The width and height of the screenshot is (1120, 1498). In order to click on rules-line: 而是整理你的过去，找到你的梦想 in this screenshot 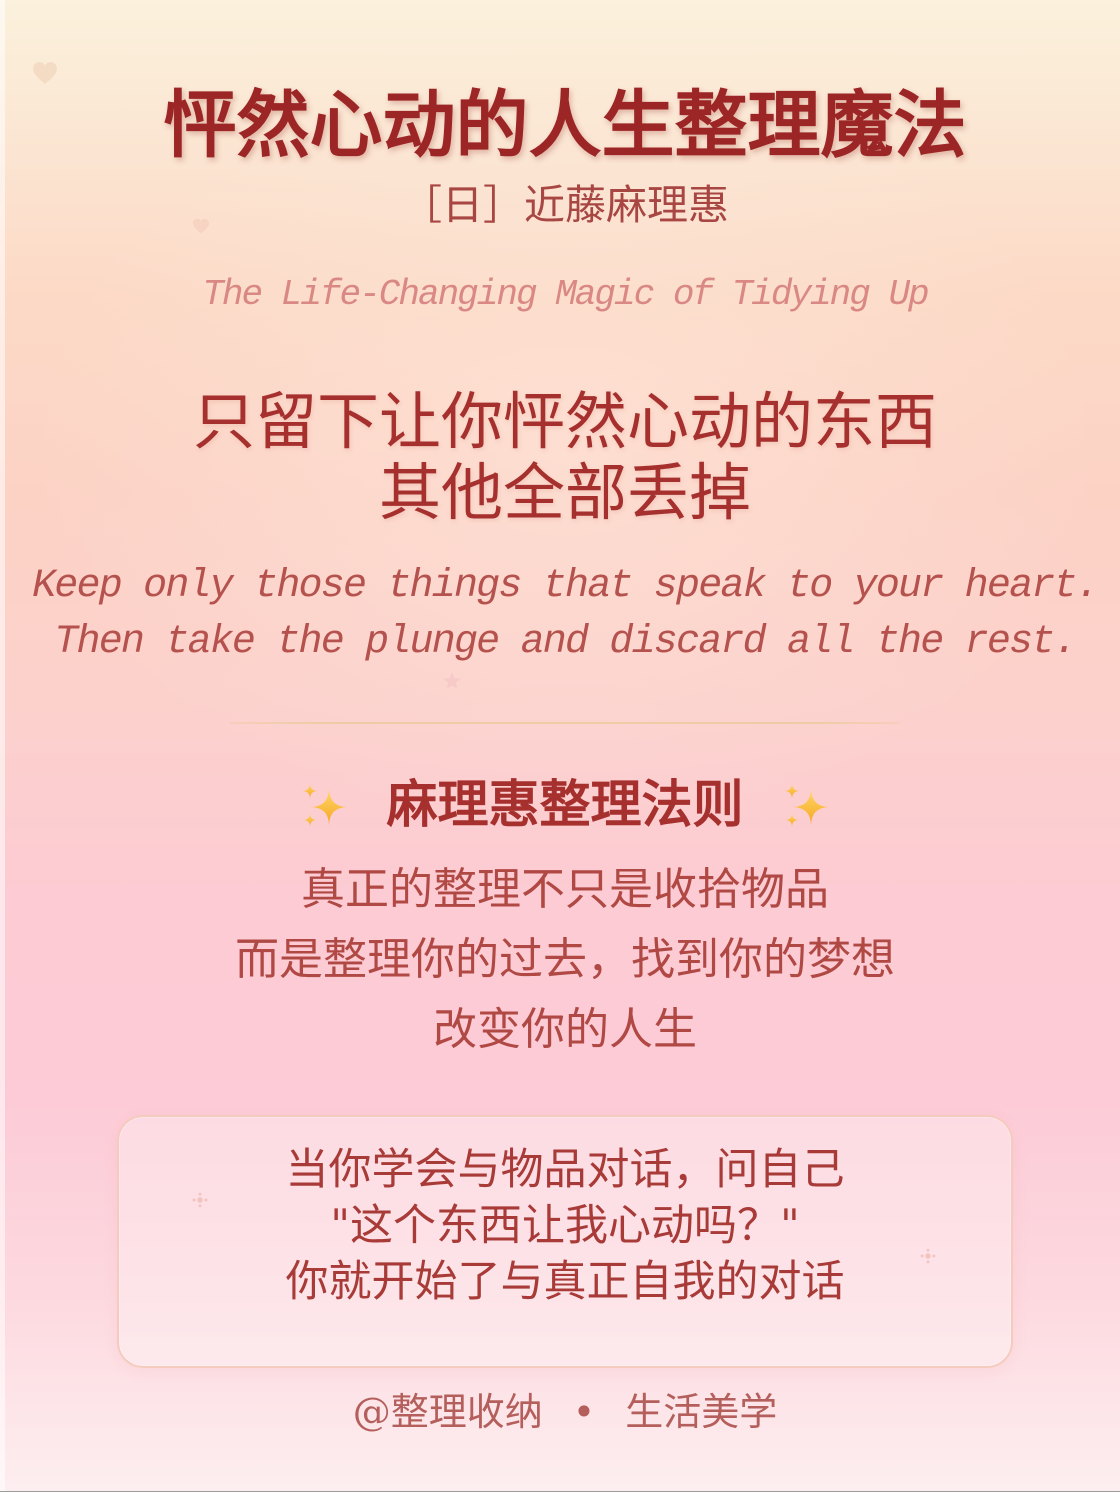, I will do `click(565, 959)`.